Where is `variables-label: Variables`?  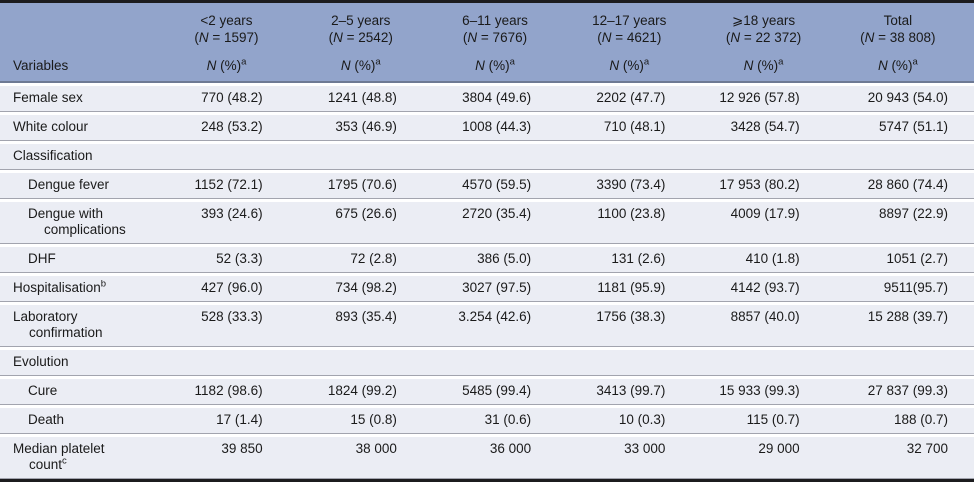 variables-label: Variables is located at coordinates (41, 65).